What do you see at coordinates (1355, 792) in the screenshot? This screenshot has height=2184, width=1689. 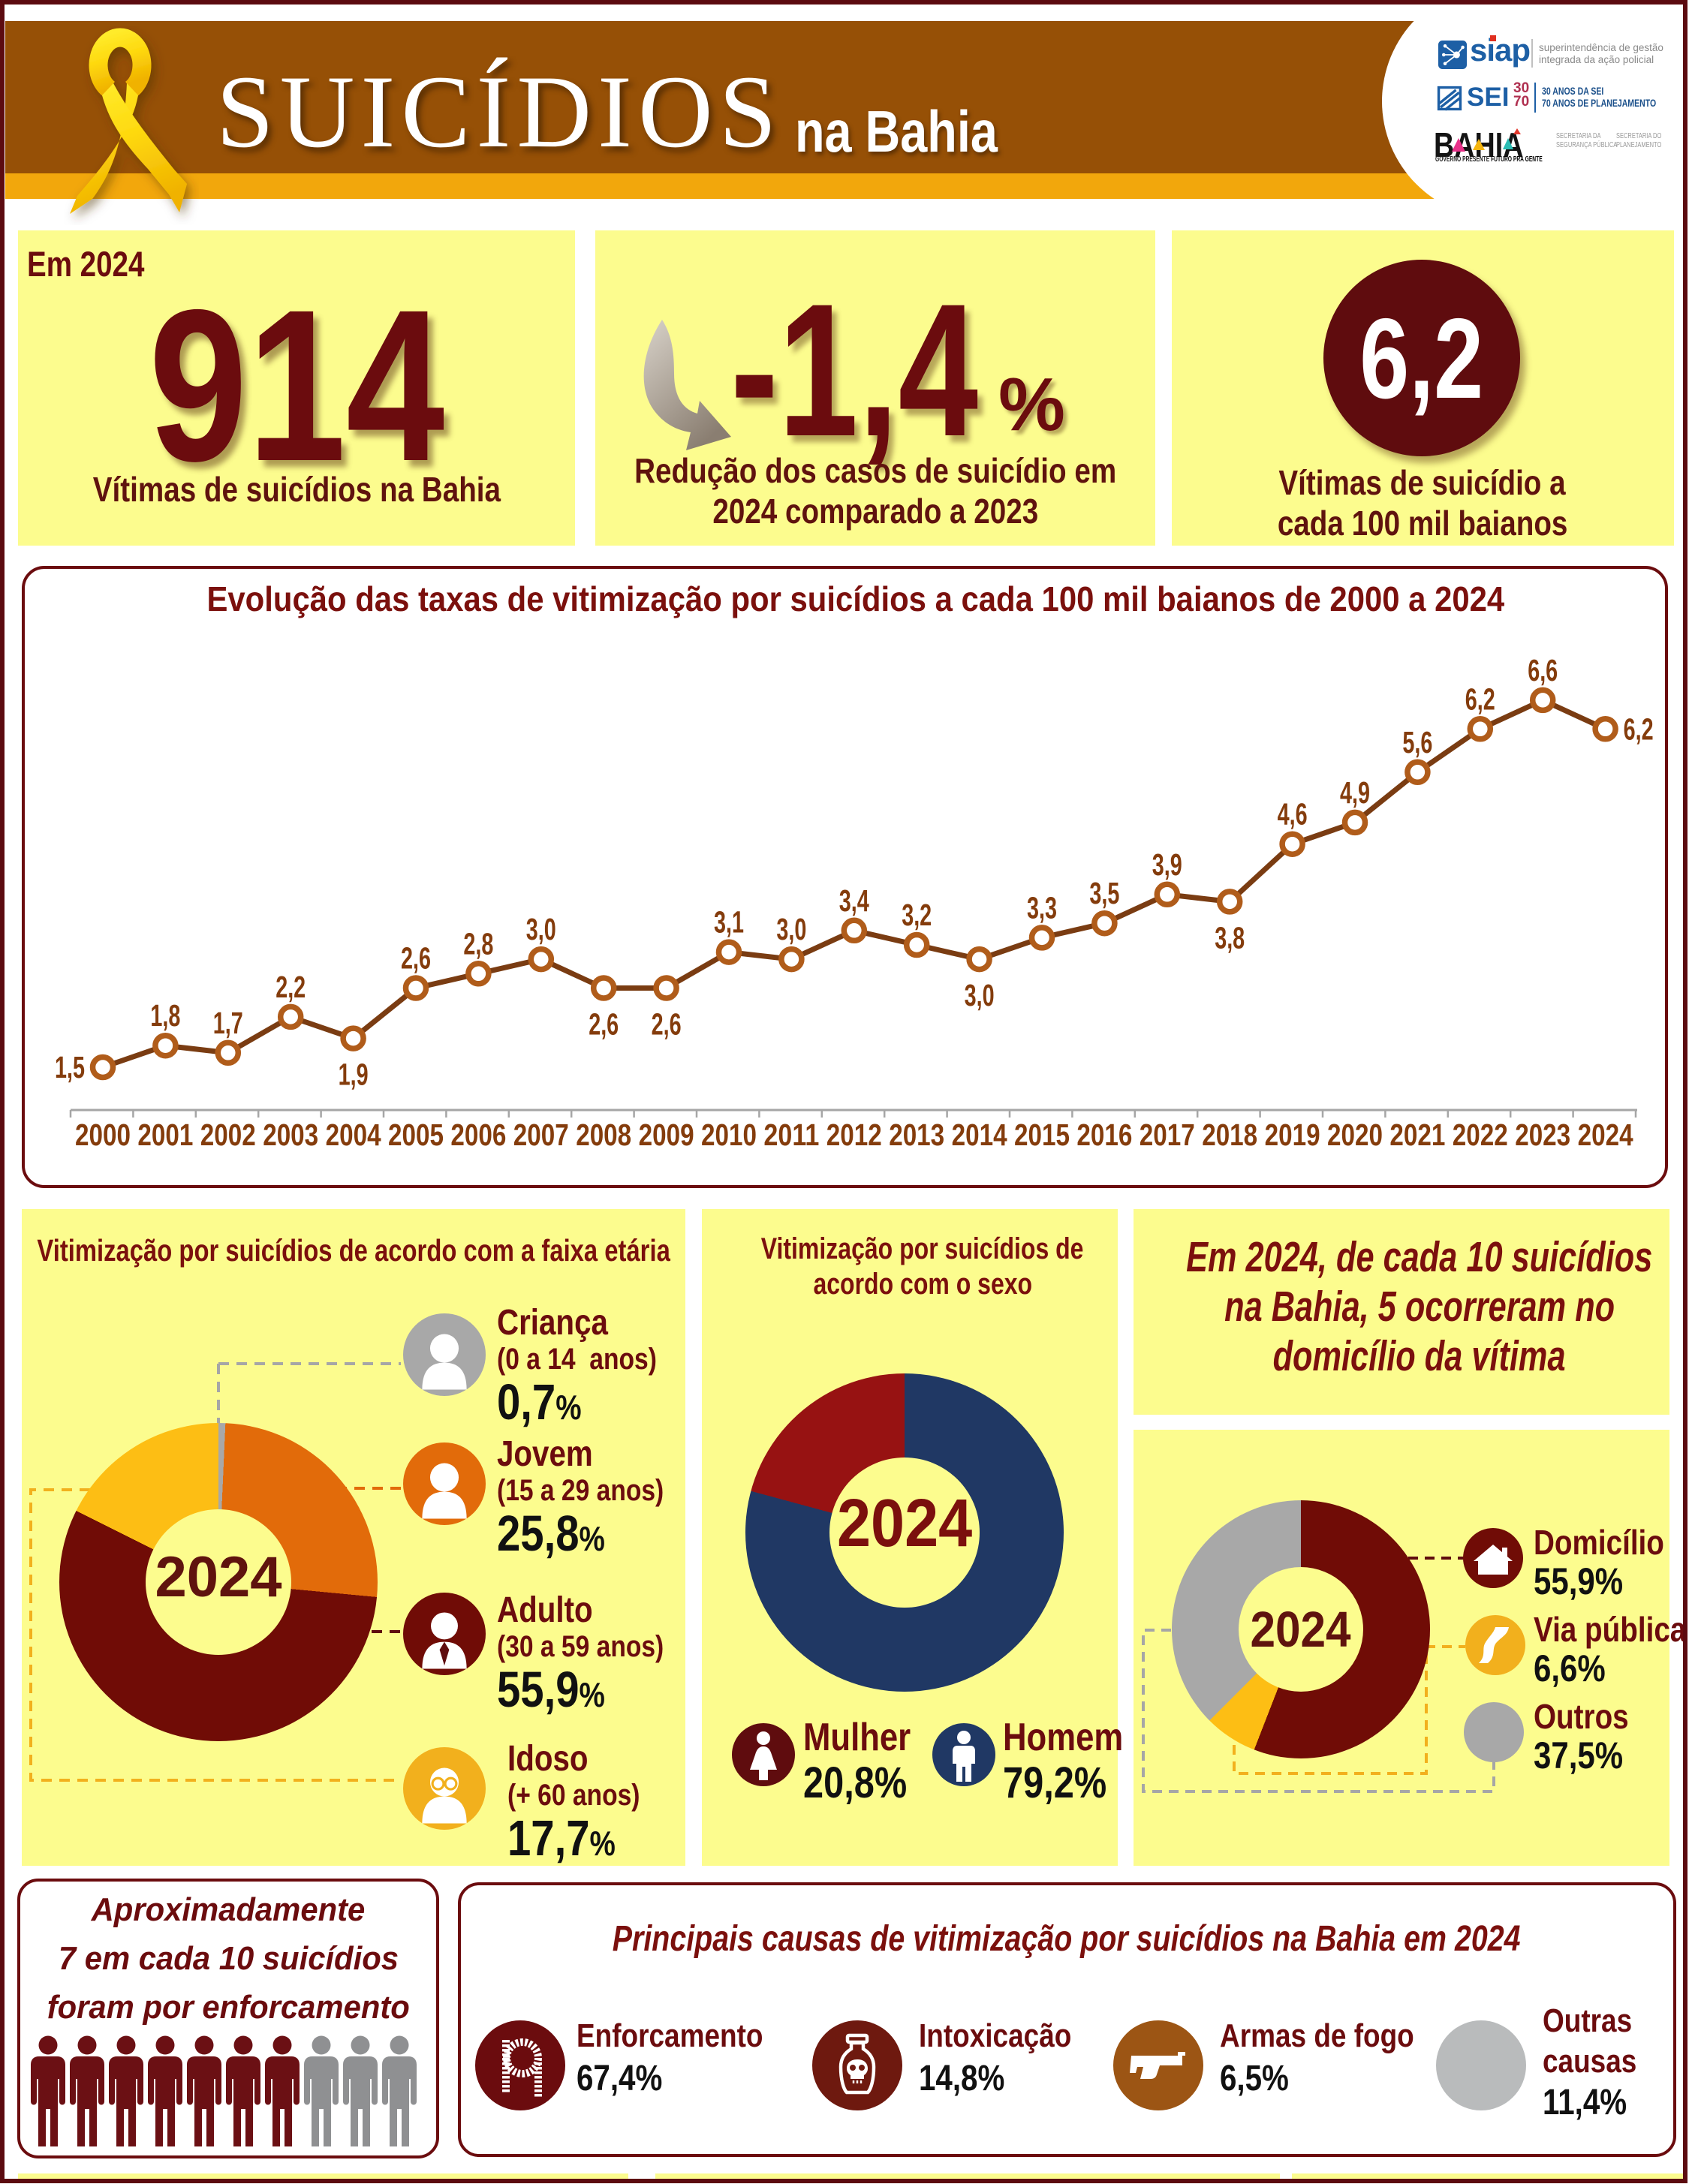 I see `svg-text: 4,9` at bounding box center [1355, 792].